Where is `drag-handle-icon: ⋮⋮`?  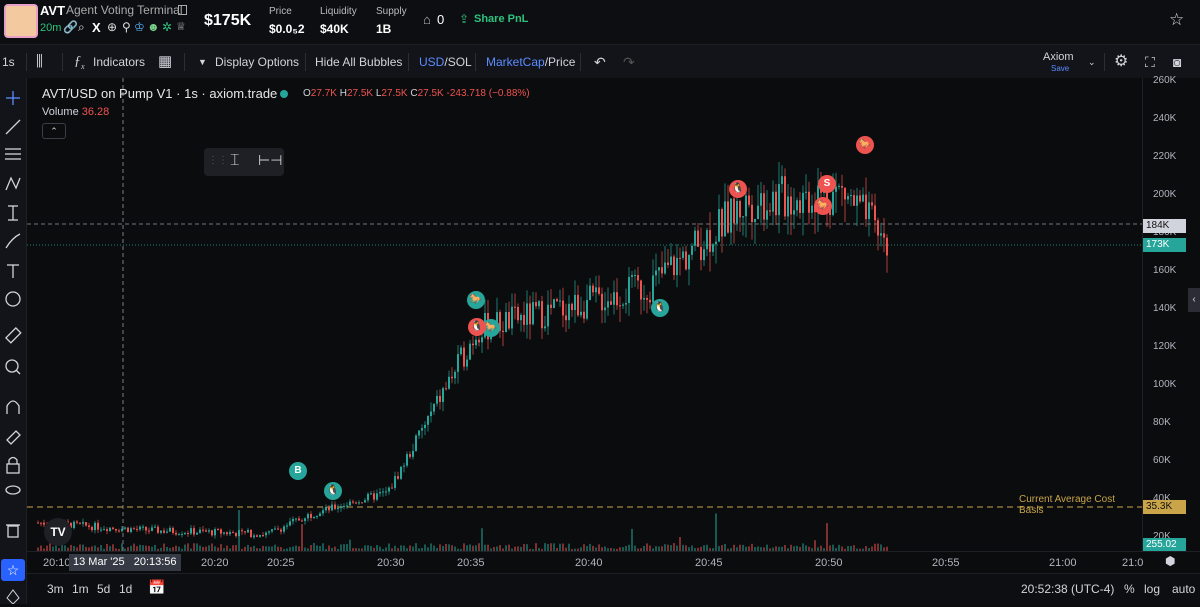 drag-handle-icon: ⋮⋮ is located at coordinates (218, 160).